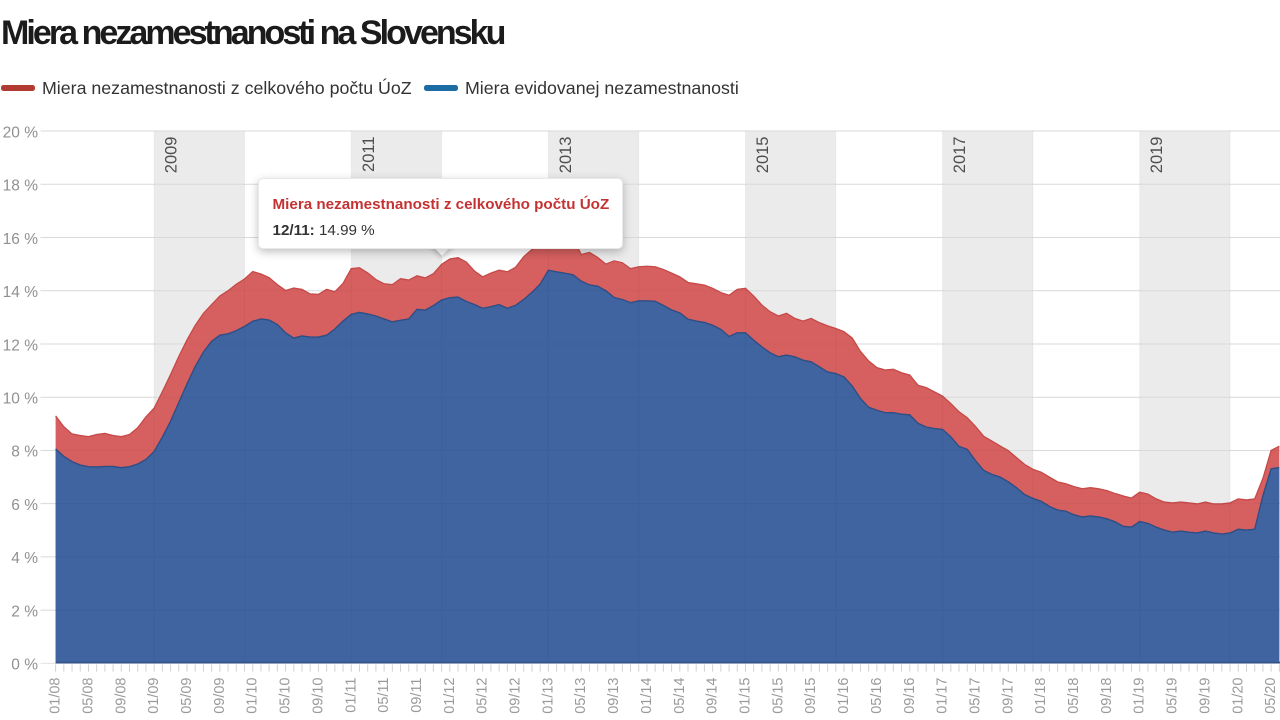 This screenshot has width=1280, height=720. Describe the element at coordinates (548, 696) in the screenshot. I see `svg-text: 01/13` at that location.